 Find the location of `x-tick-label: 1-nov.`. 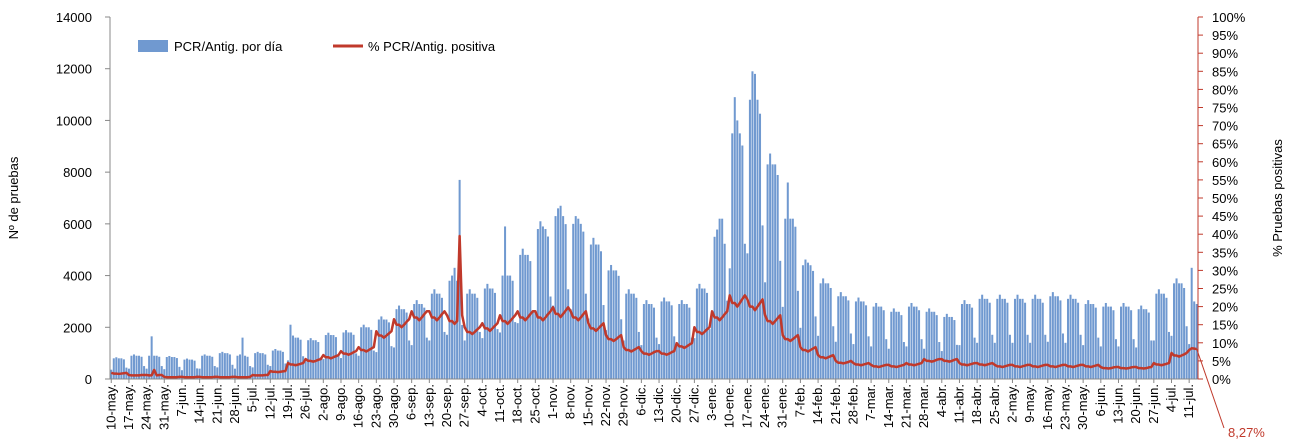

x-tick-label: 1-nov. is located at coordinates (552, 401).